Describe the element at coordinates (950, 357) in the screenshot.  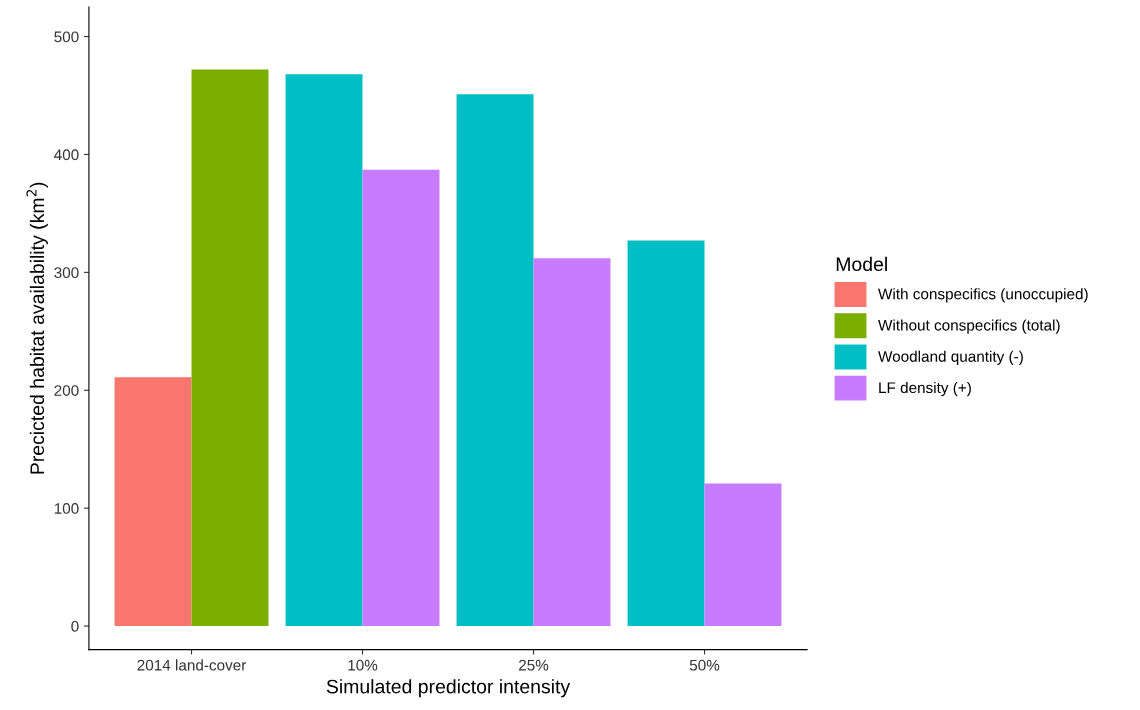
I see `legend-label: Woodland quantity (-)` at that location.